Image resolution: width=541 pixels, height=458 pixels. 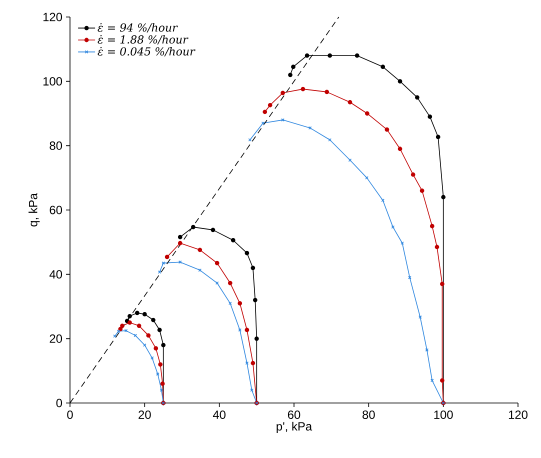 What do you see at coordinates (518, 414) in the screenshot?
I see `x-tick-label: 120` at bounding box center [518, 414].